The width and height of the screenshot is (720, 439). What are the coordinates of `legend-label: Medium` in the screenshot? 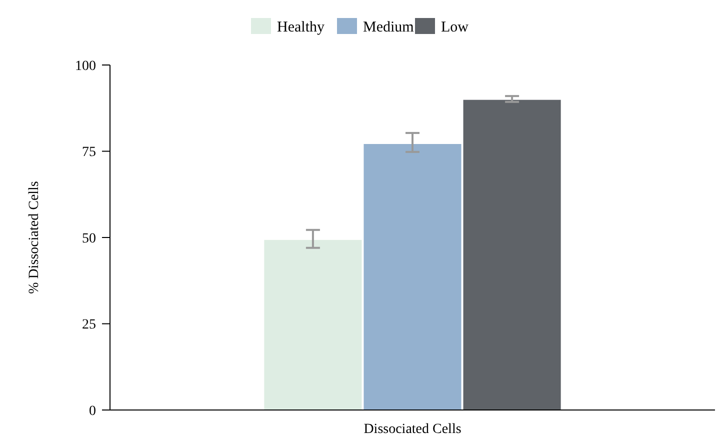 It's located at (388, 27).